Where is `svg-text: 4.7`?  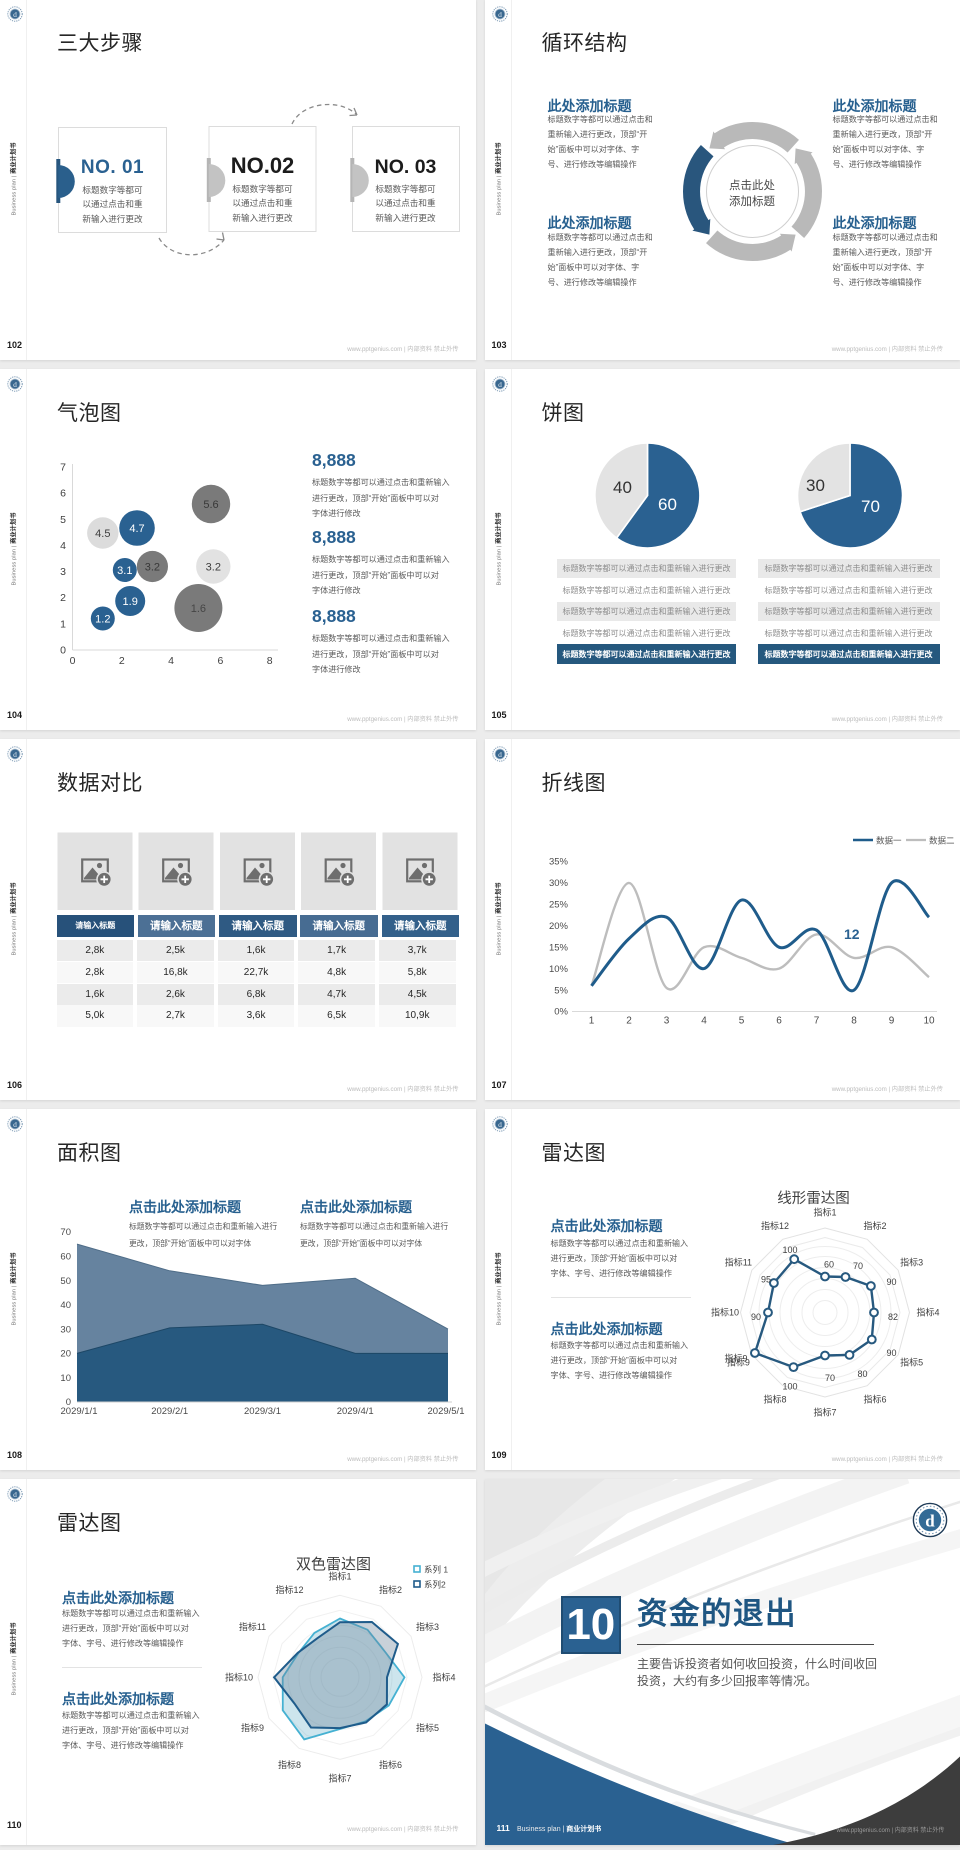 svg-text: 4.7 is located at coordinates (136, 529).